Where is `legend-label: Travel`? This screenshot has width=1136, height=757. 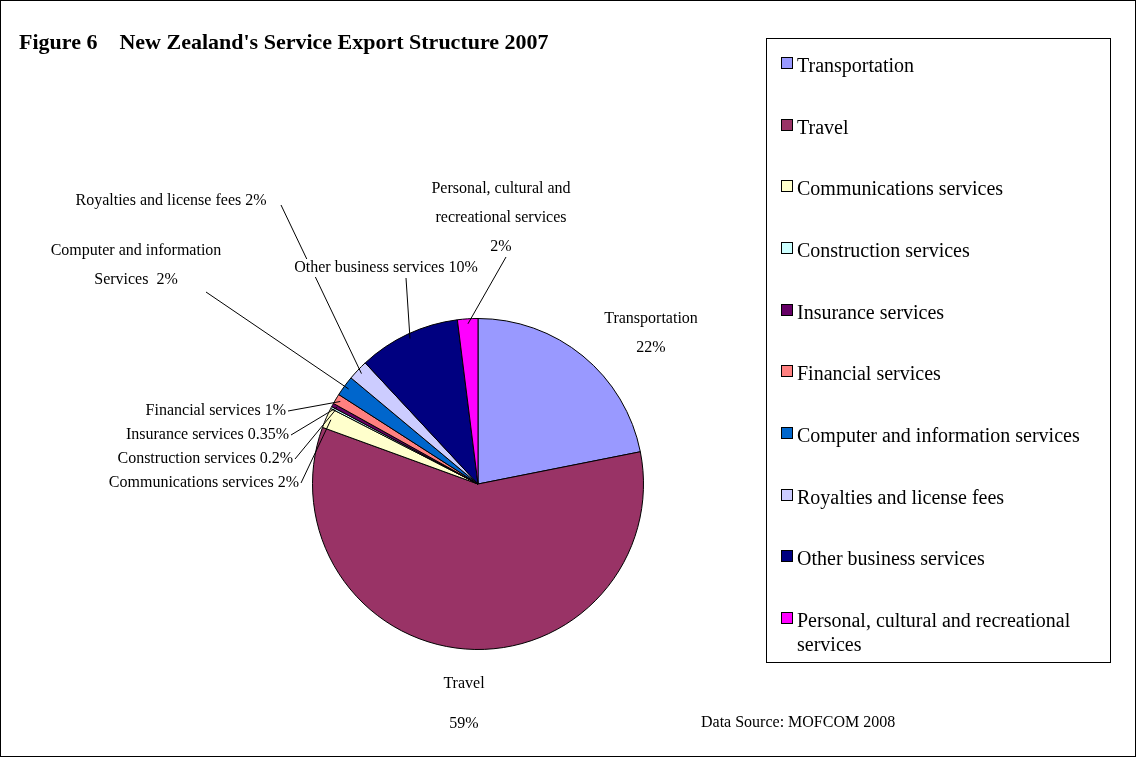
legend-label: Travel is located at coordinates (823, 126).